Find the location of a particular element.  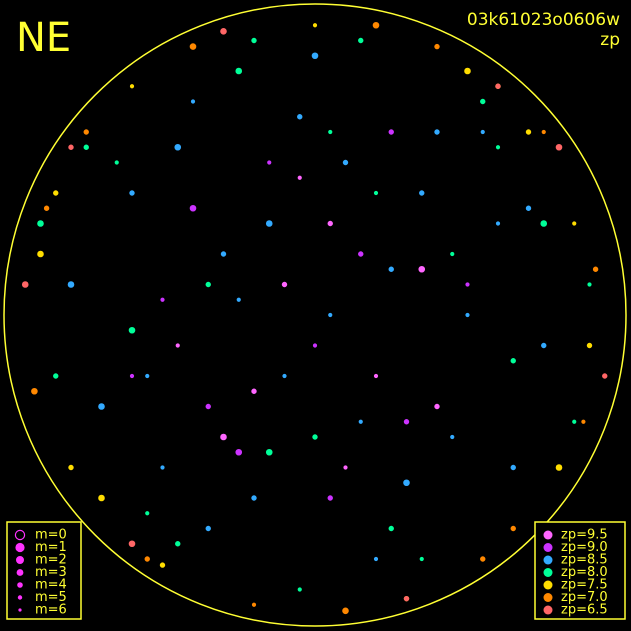

annotation: zp is located at coordinates (610, 40).